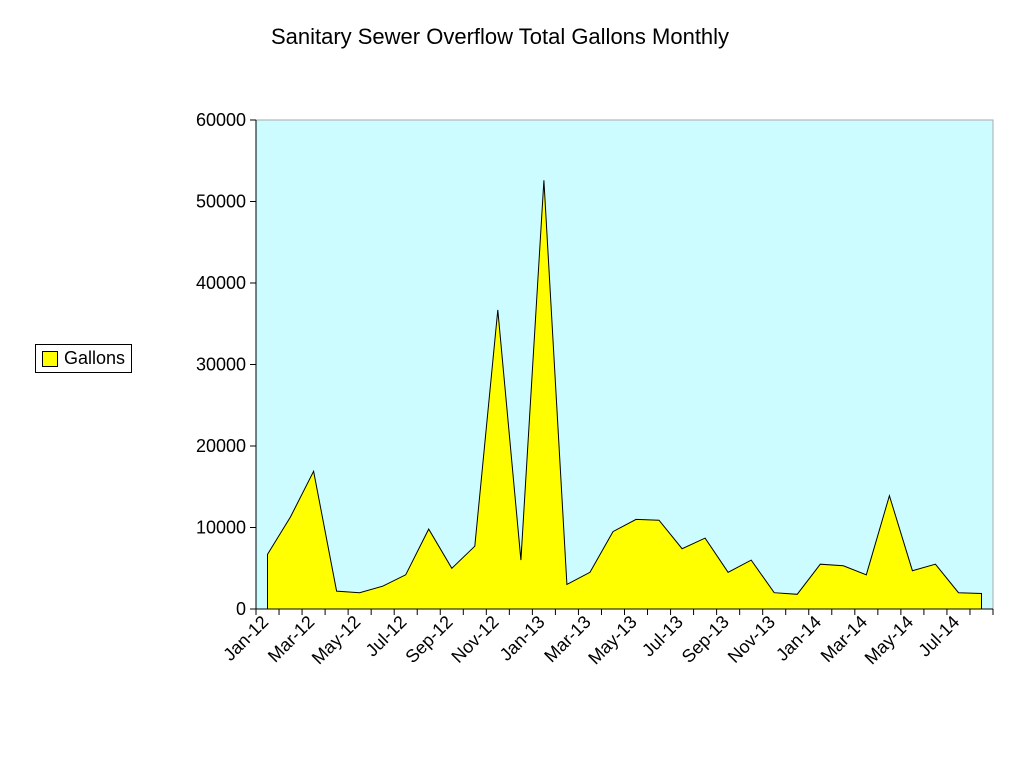 This screenshot has width=1024, height=768. Describe the element at coordinates (751, 639) in the screenshot. I see `x-tick-label: Nov-13` at that location.